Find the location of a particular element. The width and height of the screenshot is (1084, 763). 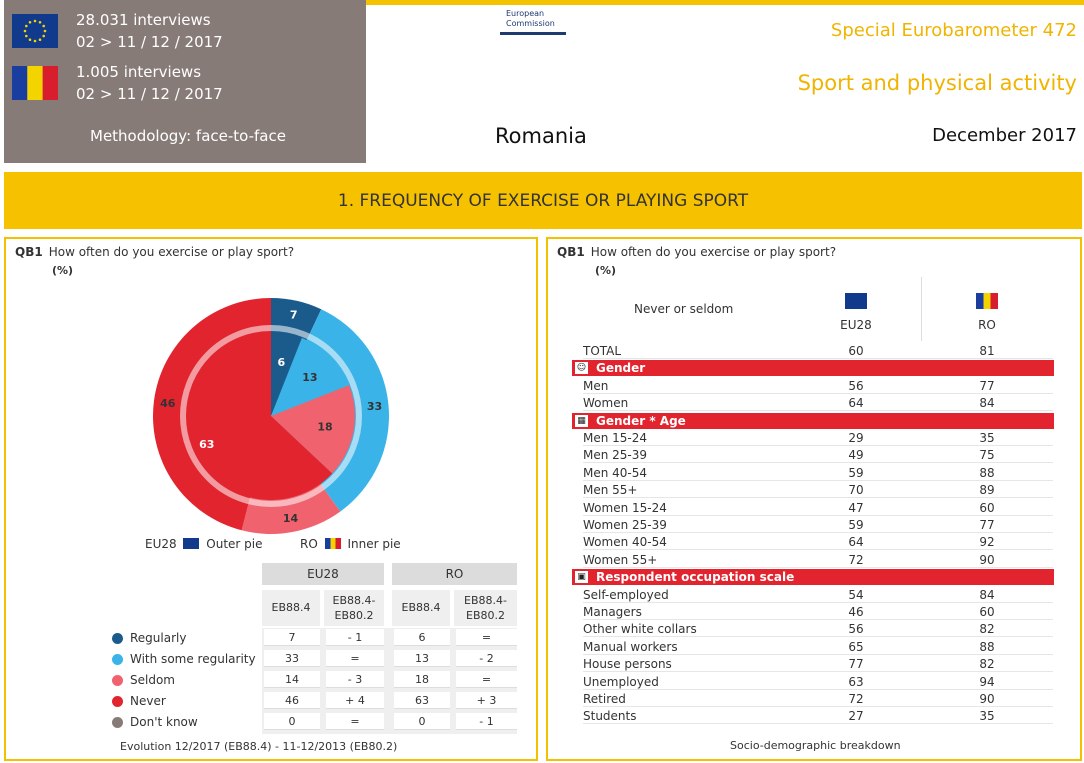

value-eu: 77 is located at coordinates (856, 664).